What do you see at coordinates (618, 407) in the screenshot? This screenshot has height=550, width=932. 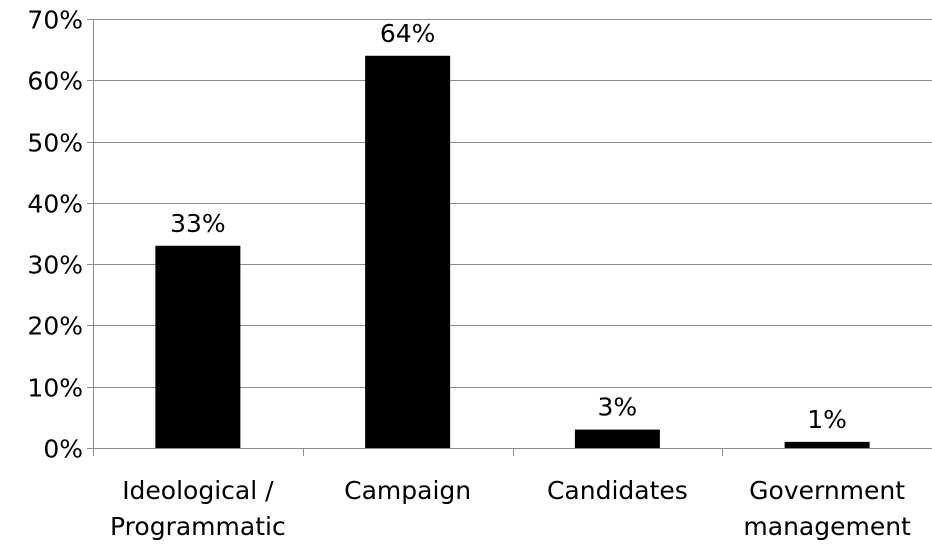 I see `data-label: 3%` at bounding box center [618, 407].